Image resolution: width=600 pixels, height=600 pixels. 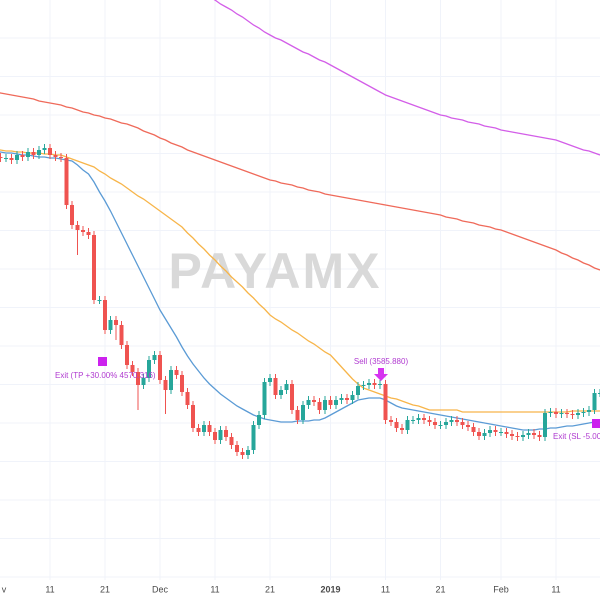 What do you see at coordinates (160, 589) in the screenshot?
I see `x-tick-label: Dec` at bounding box center [160, 589].